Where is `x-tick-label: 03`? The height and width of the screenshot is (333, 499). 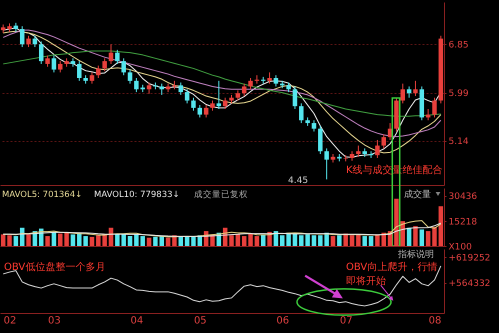 x-tick-label: 03 is located at coordinates (54, 321).